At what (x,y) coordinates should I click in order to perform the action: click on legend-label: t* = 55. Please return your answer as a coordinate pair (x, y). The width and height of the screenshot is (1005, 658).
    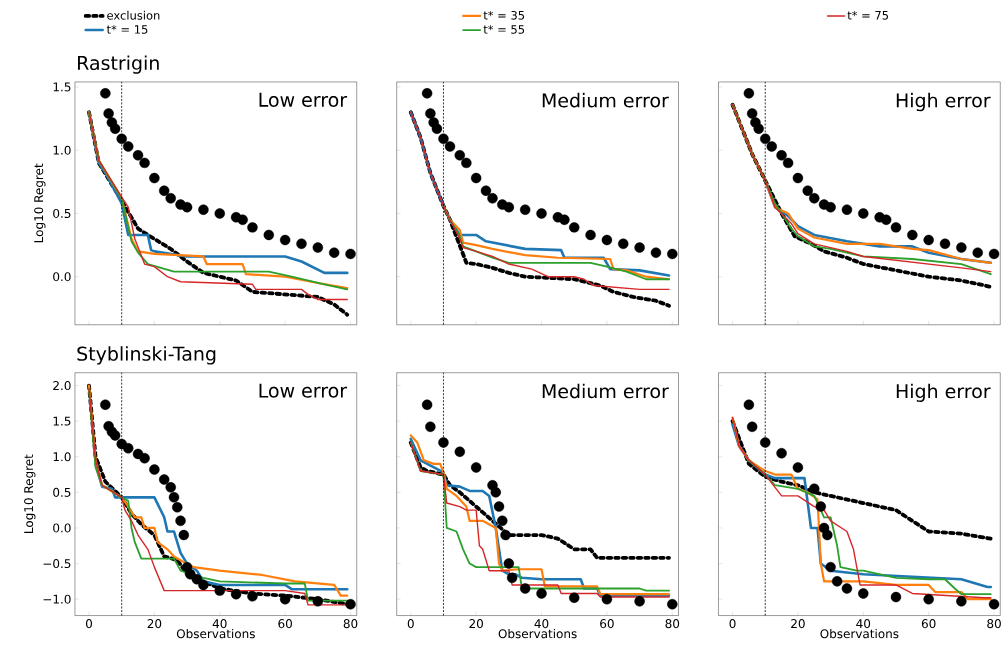
    Looking at the image, I should click on (504, 29).